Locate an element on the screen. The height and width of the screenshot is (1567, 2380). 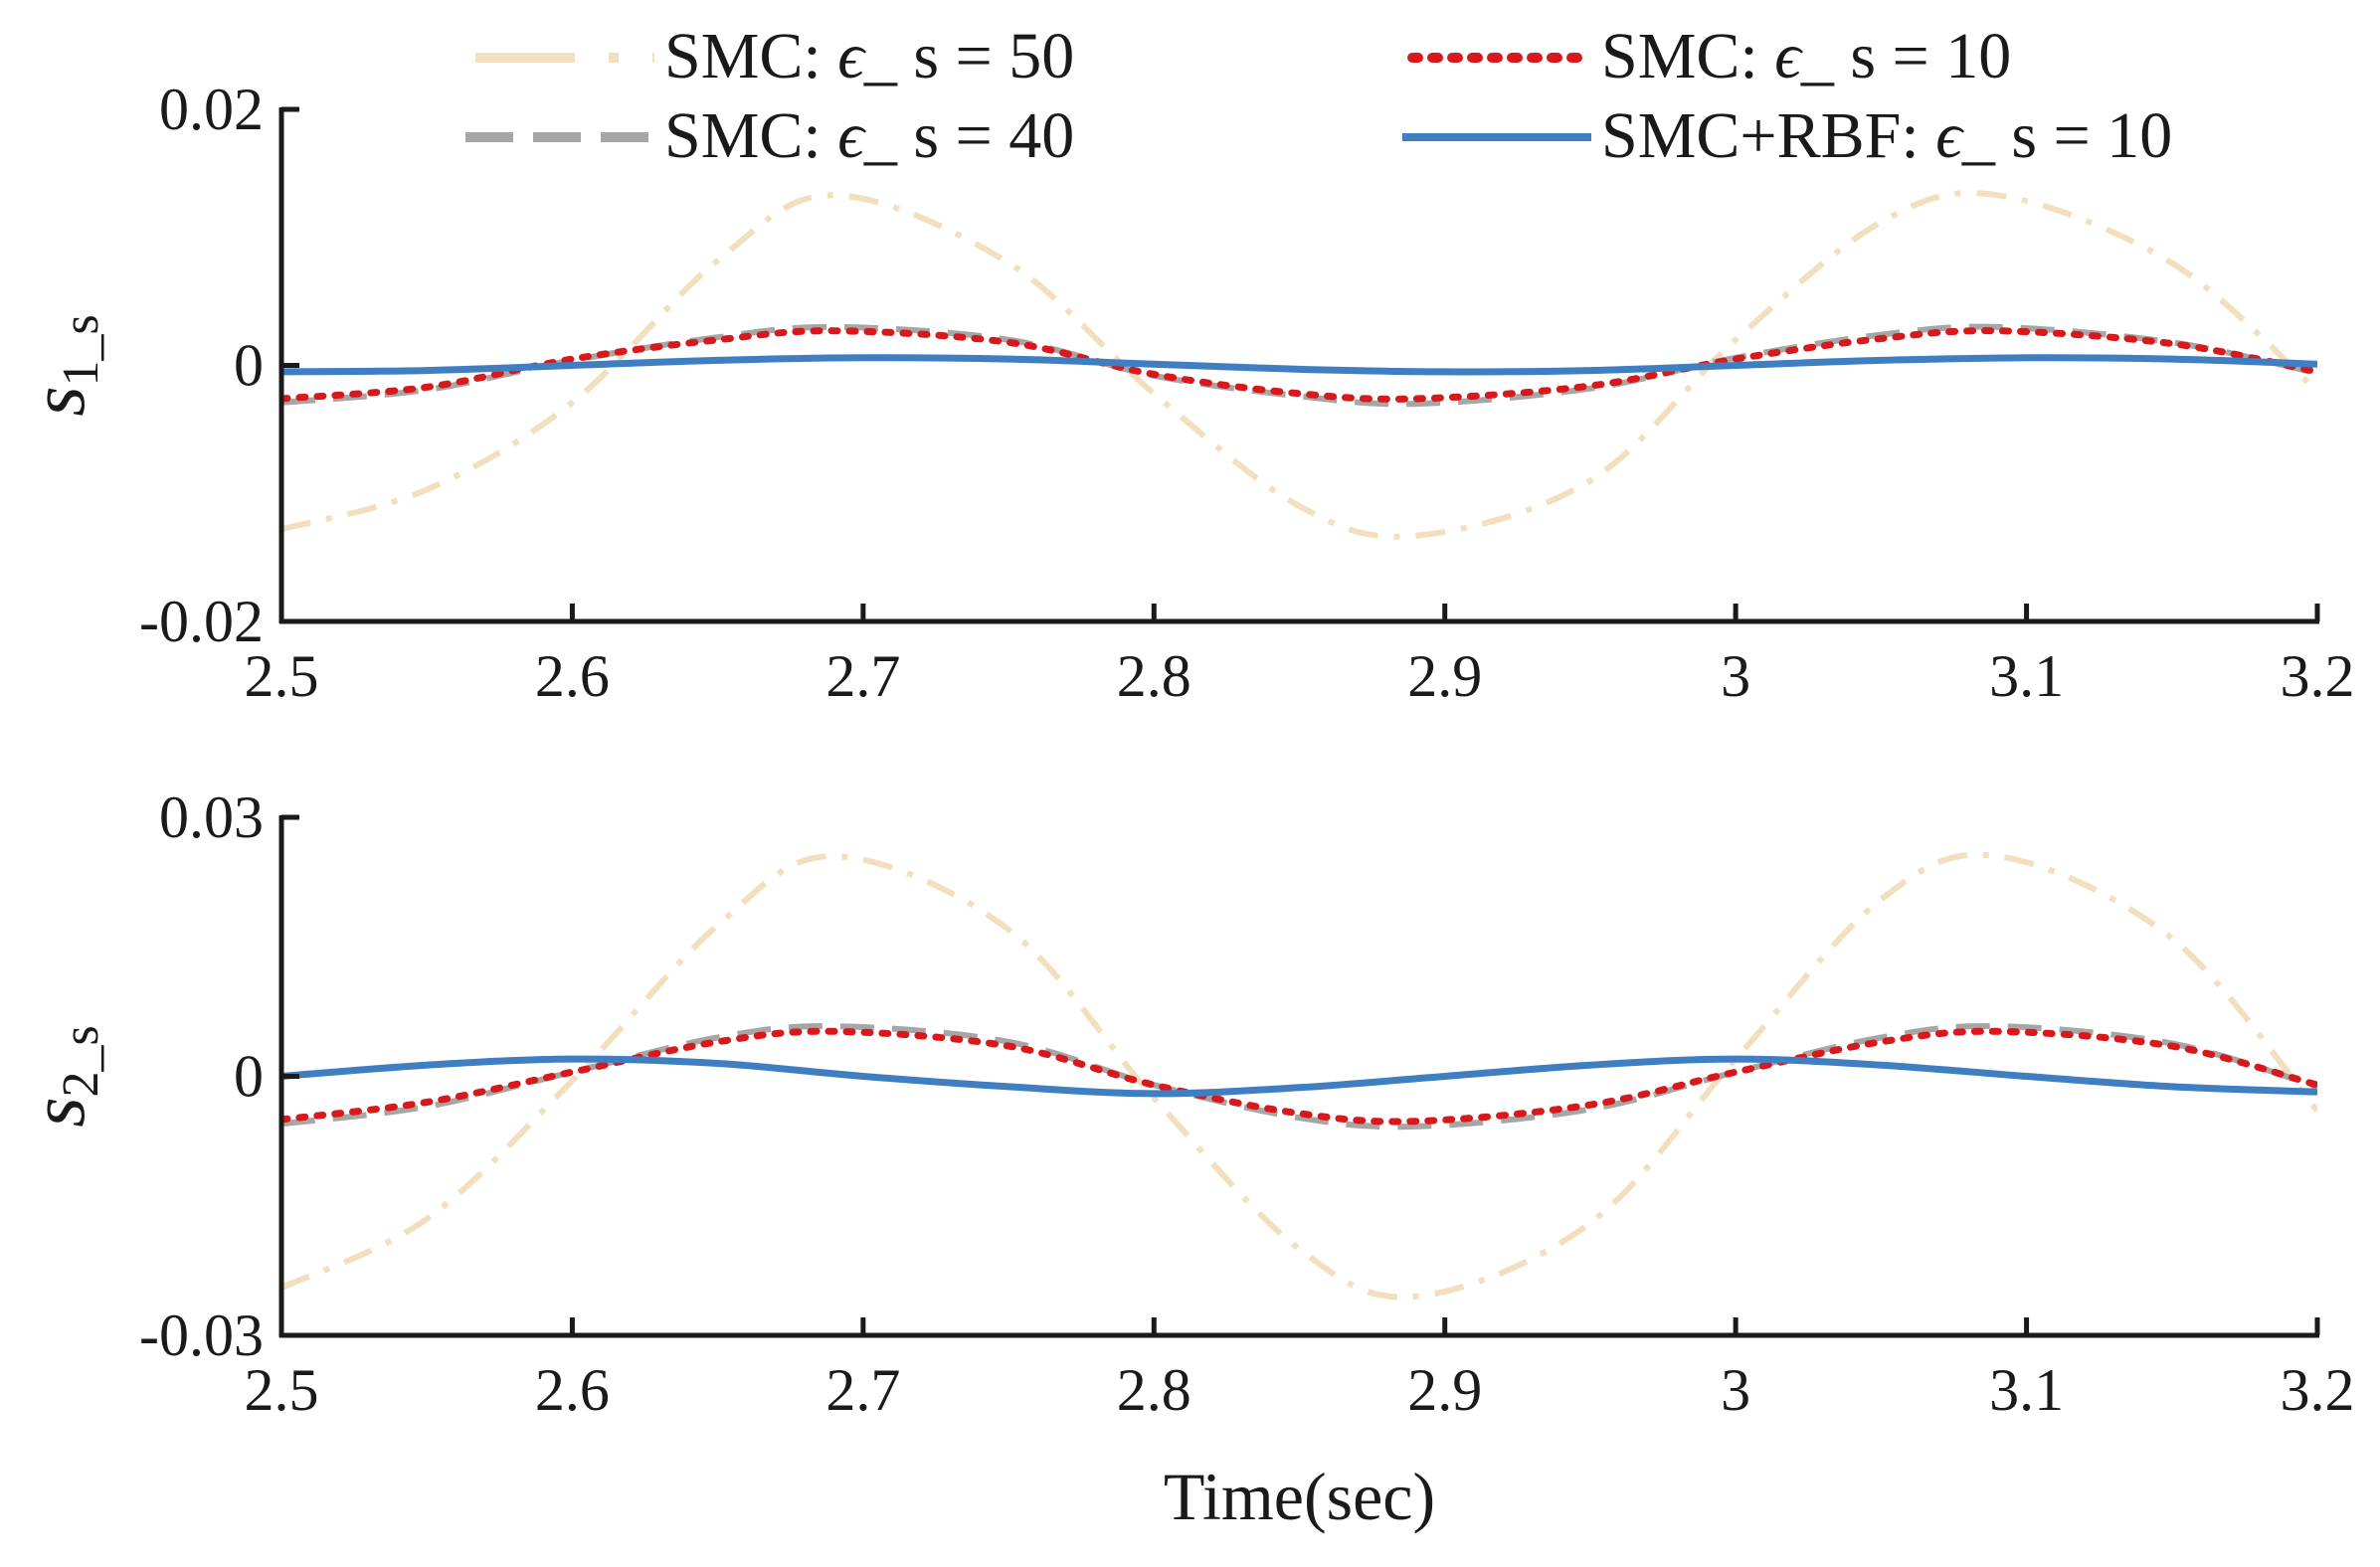
x-axis-title: Time(sec) is located at coordinates (1299, 1496).